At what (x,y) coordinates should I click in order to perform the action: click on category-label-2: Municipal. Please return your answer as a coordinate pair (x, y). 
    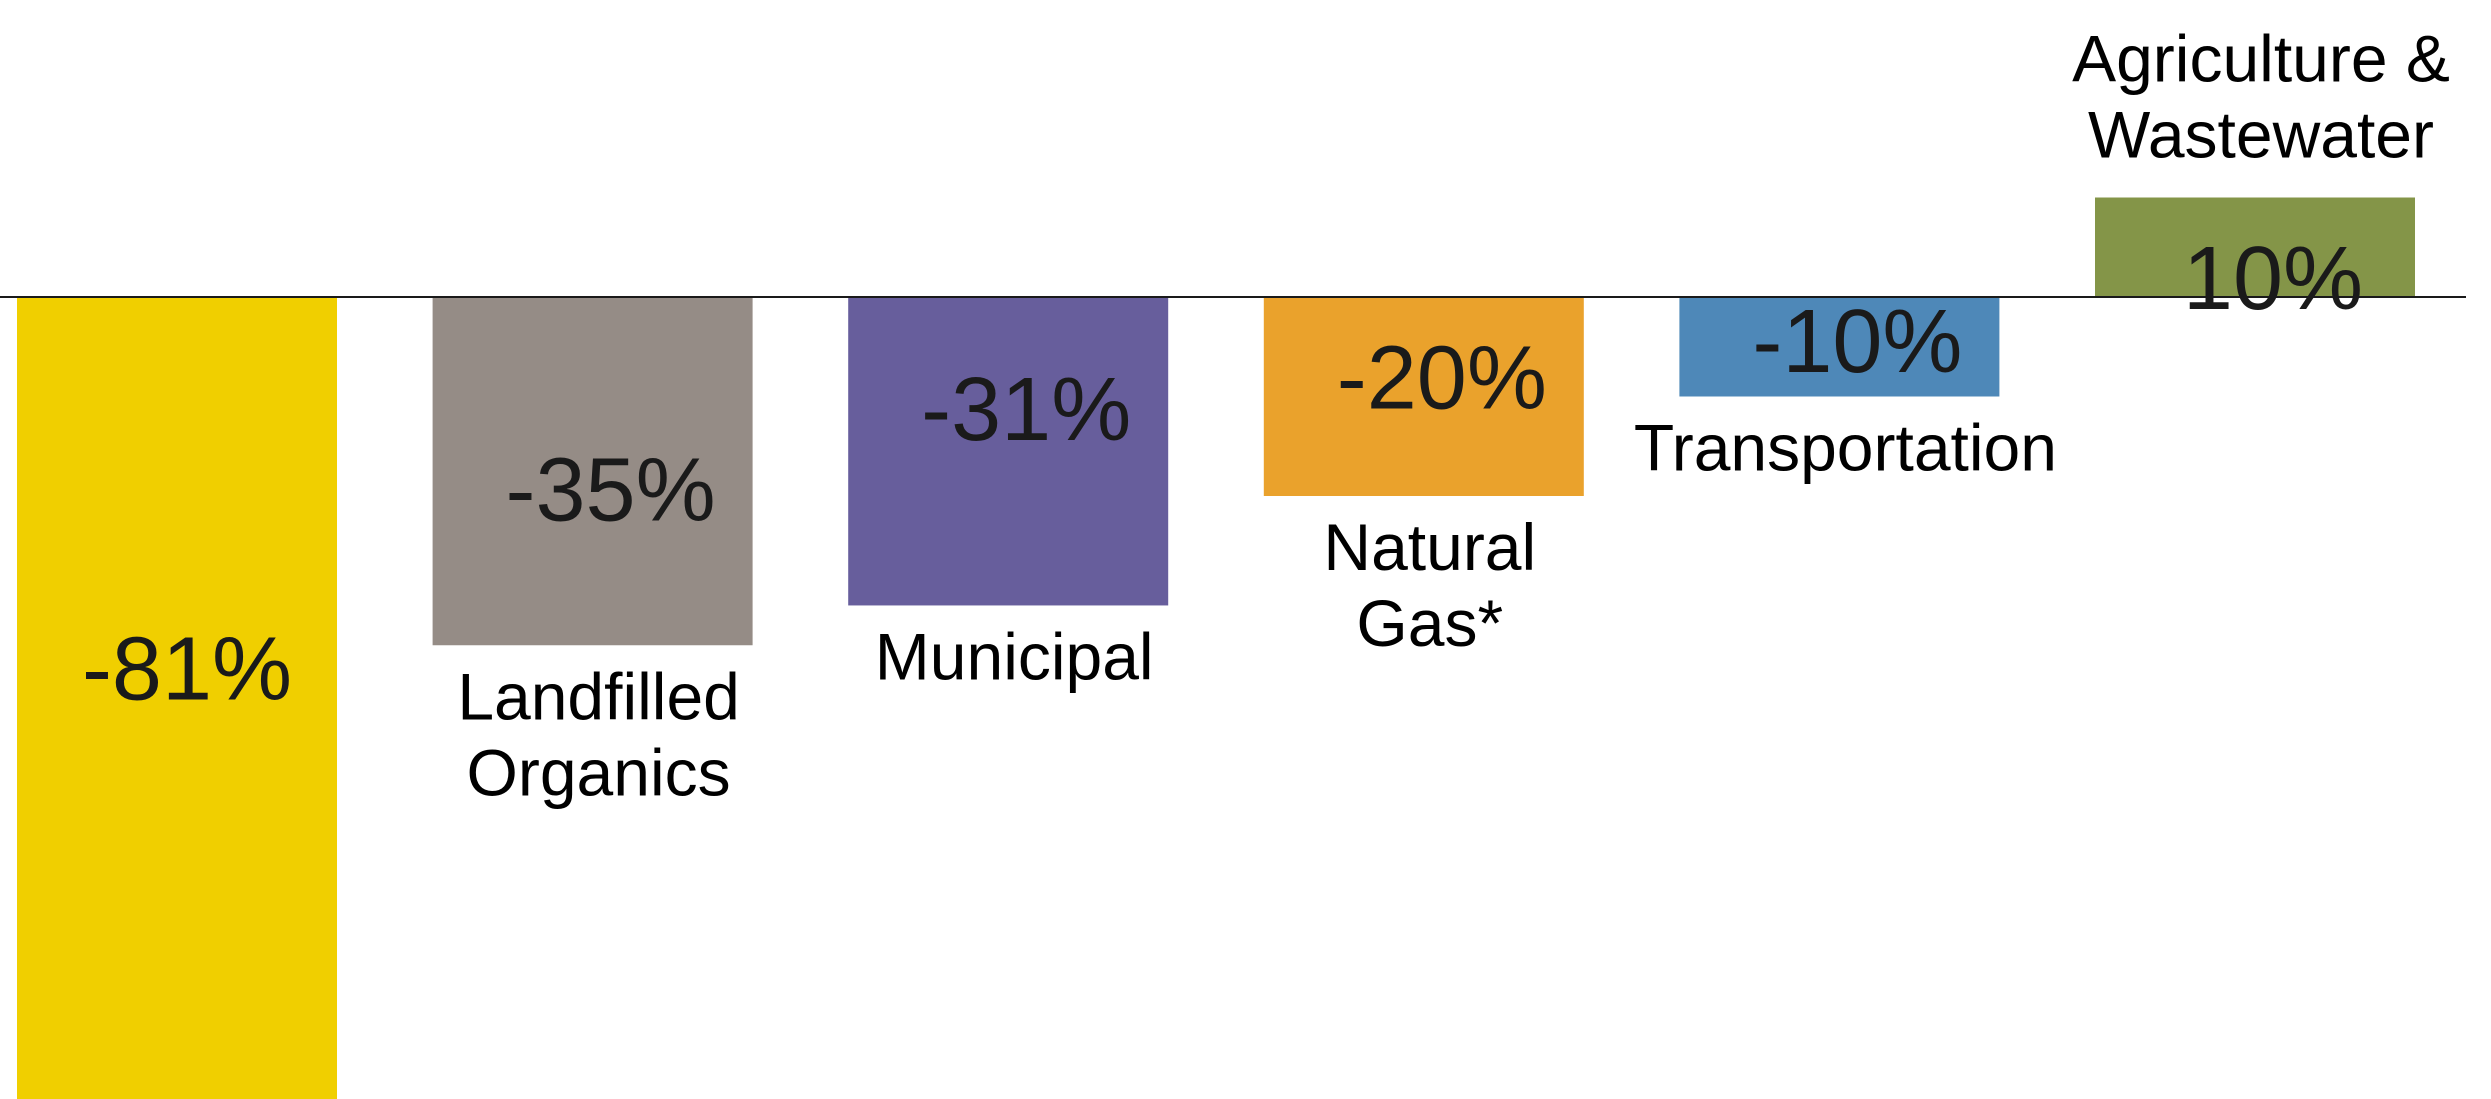
    Looking at the image, I should click on (1014, 656).